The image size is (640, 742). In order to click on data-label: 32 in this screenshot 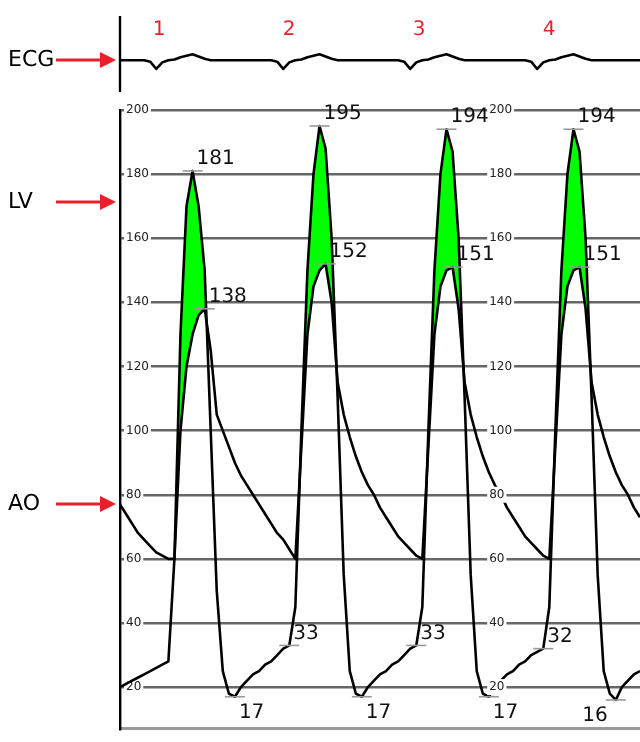, I will do `click(560, 636)`.